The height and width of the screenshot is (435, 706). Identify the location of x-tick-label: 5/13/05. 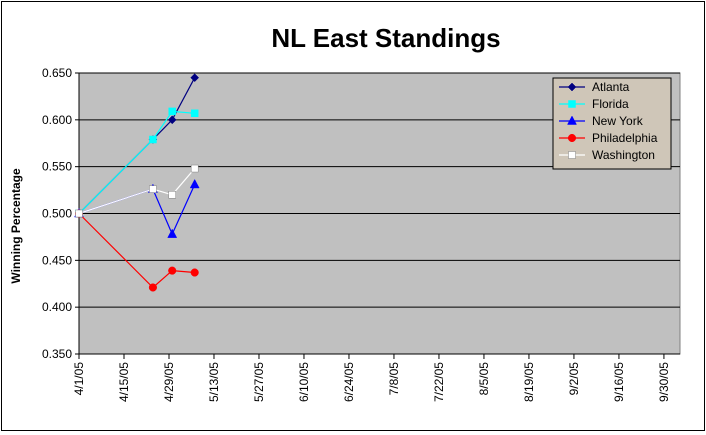
(214, 382).